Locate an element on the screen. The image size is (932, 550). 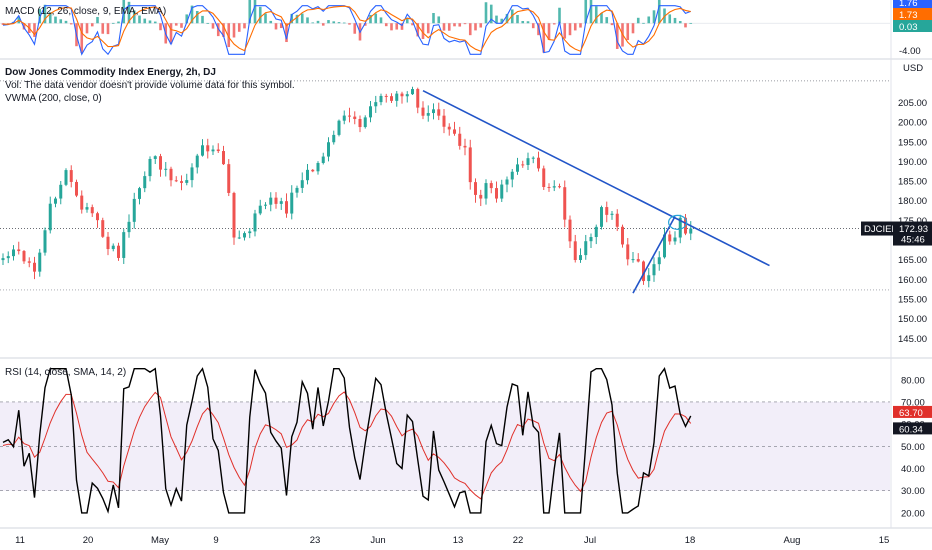
price-tick: 155.00 is located at coordinates (912, 299).